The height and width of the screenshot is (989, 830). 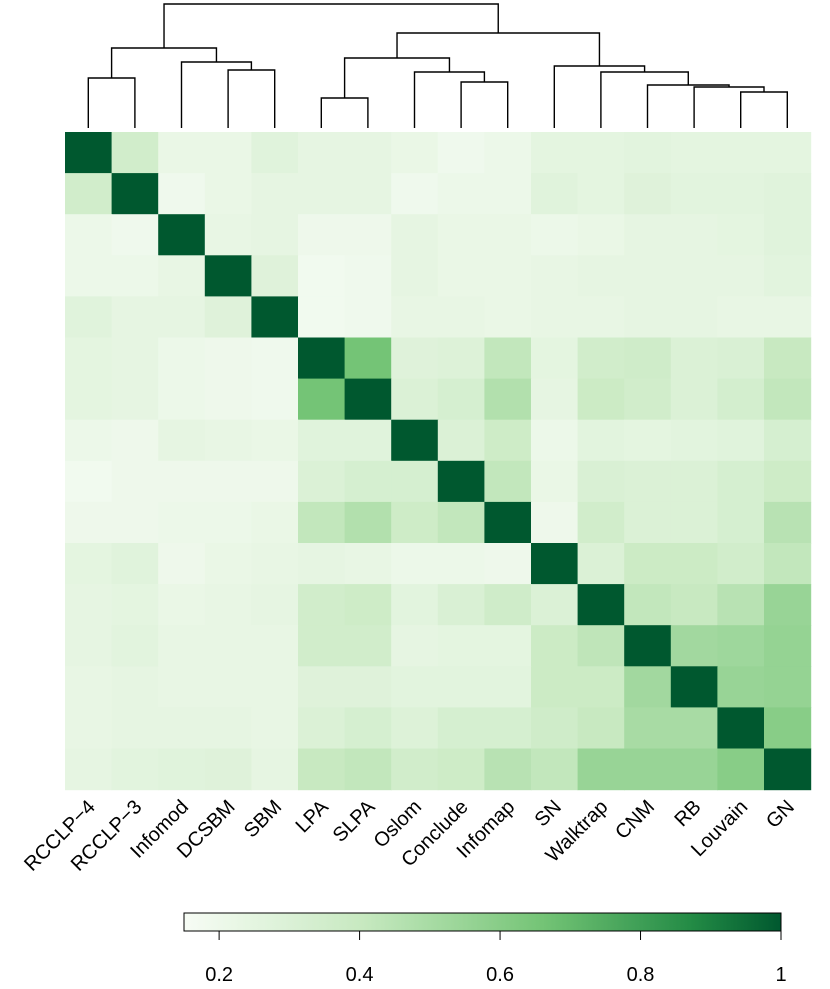 I want to click on colorbar-tick-label: 0.4, so click(x=360, y=975).